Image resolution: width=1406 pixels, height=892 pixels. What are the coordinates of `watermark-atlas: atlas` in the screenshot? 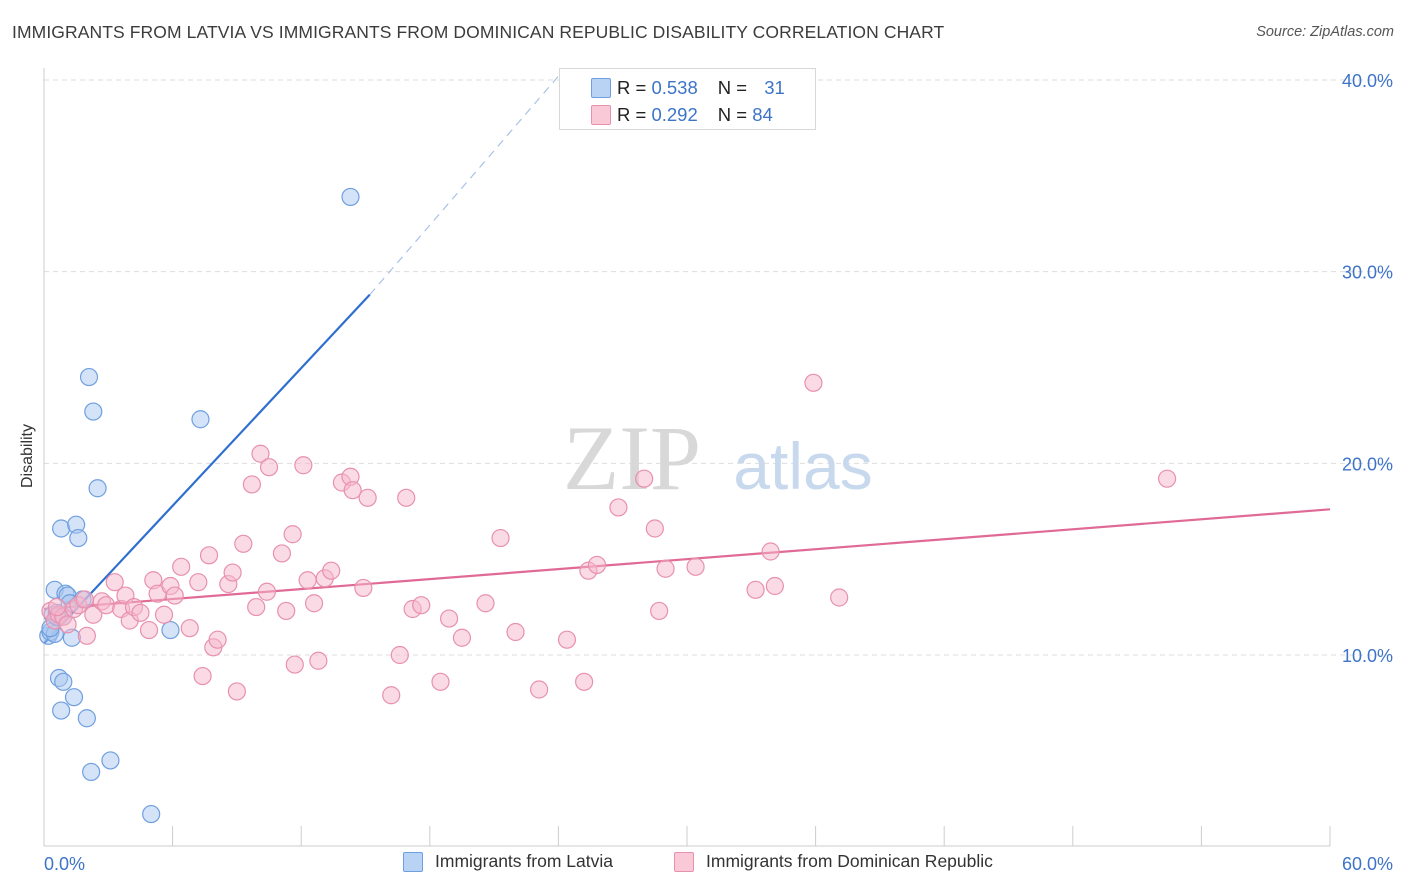 It's located at (802, 466).